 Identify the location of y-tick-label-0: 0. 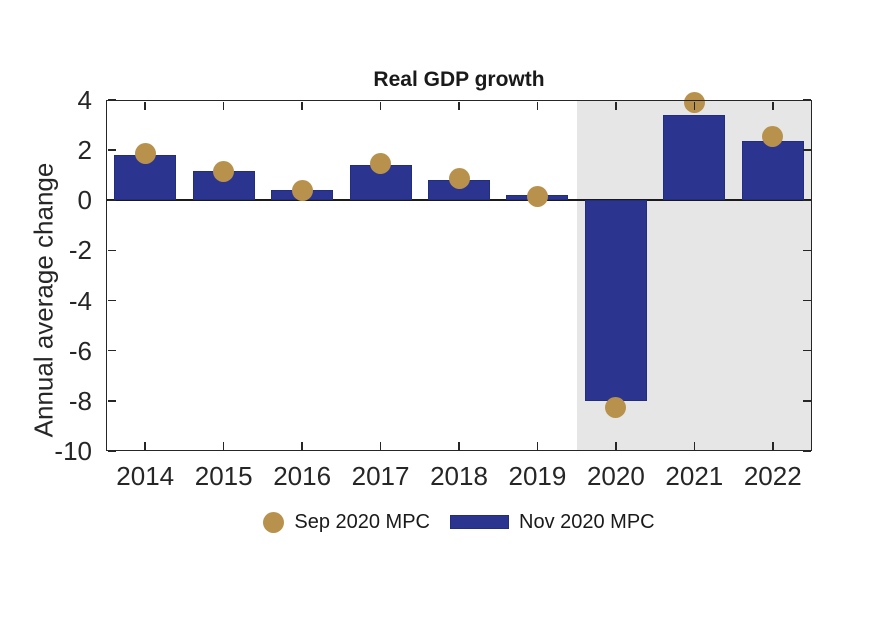
(84, 200).